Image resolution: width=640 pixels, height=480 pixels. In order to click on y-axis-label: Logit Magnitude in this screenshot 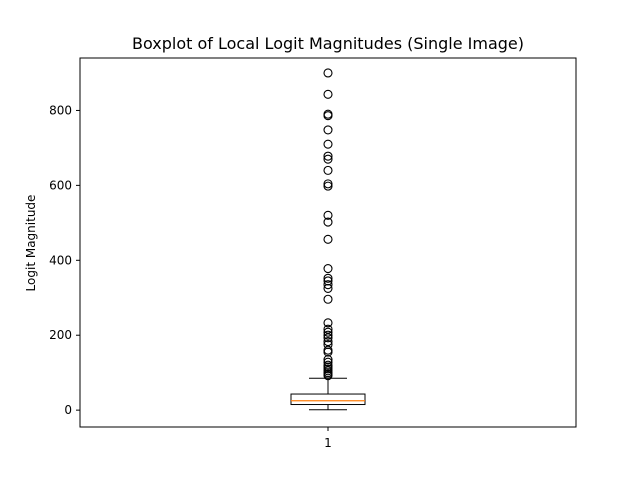, I will do `click(31, 243)`.